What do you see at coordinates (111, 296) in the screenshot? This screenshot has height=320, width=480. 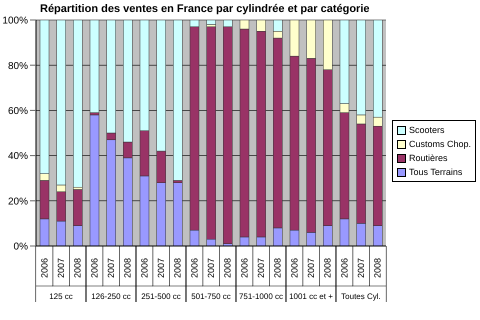 I see `text: 126-250 cc` at bounding box center [111, 296].